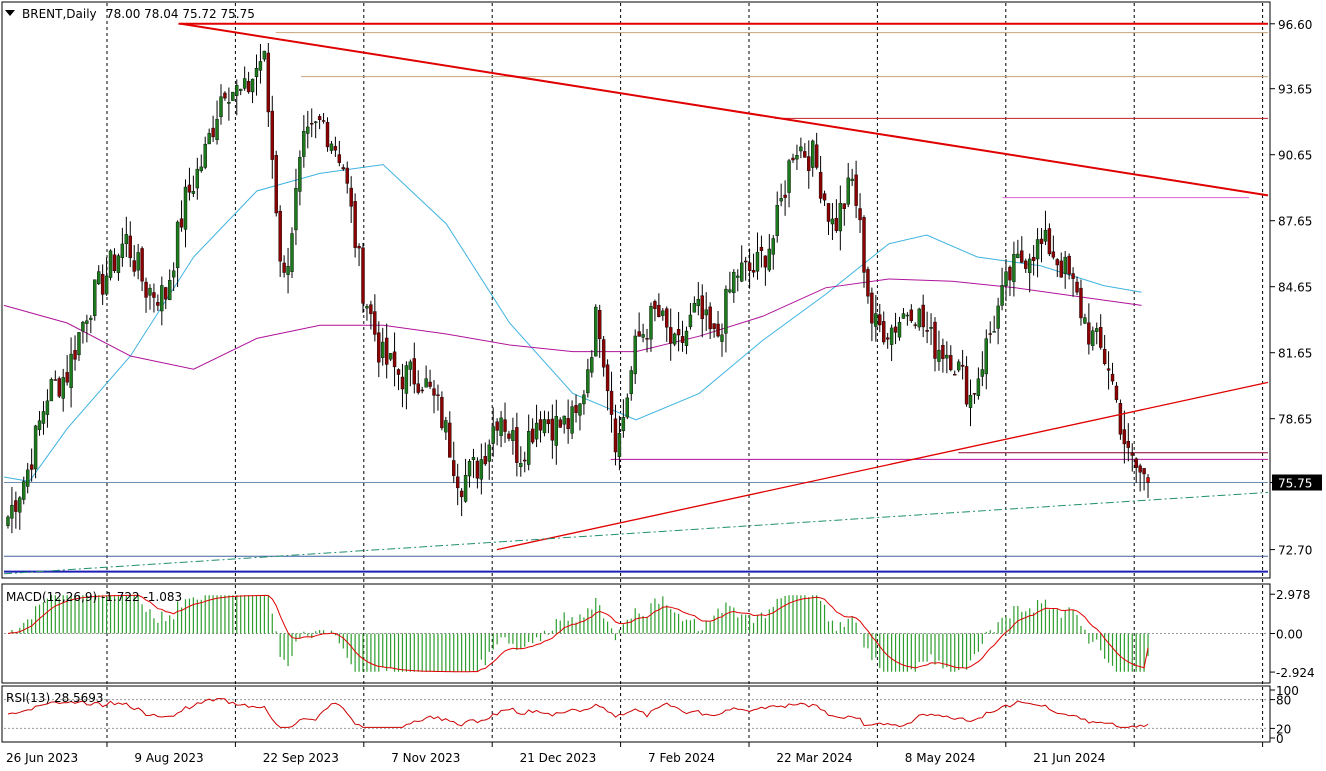  Describe the element at coordinates (10, 13) in the screenshot. I see `symbol-menu-triangle-icon` at that location.